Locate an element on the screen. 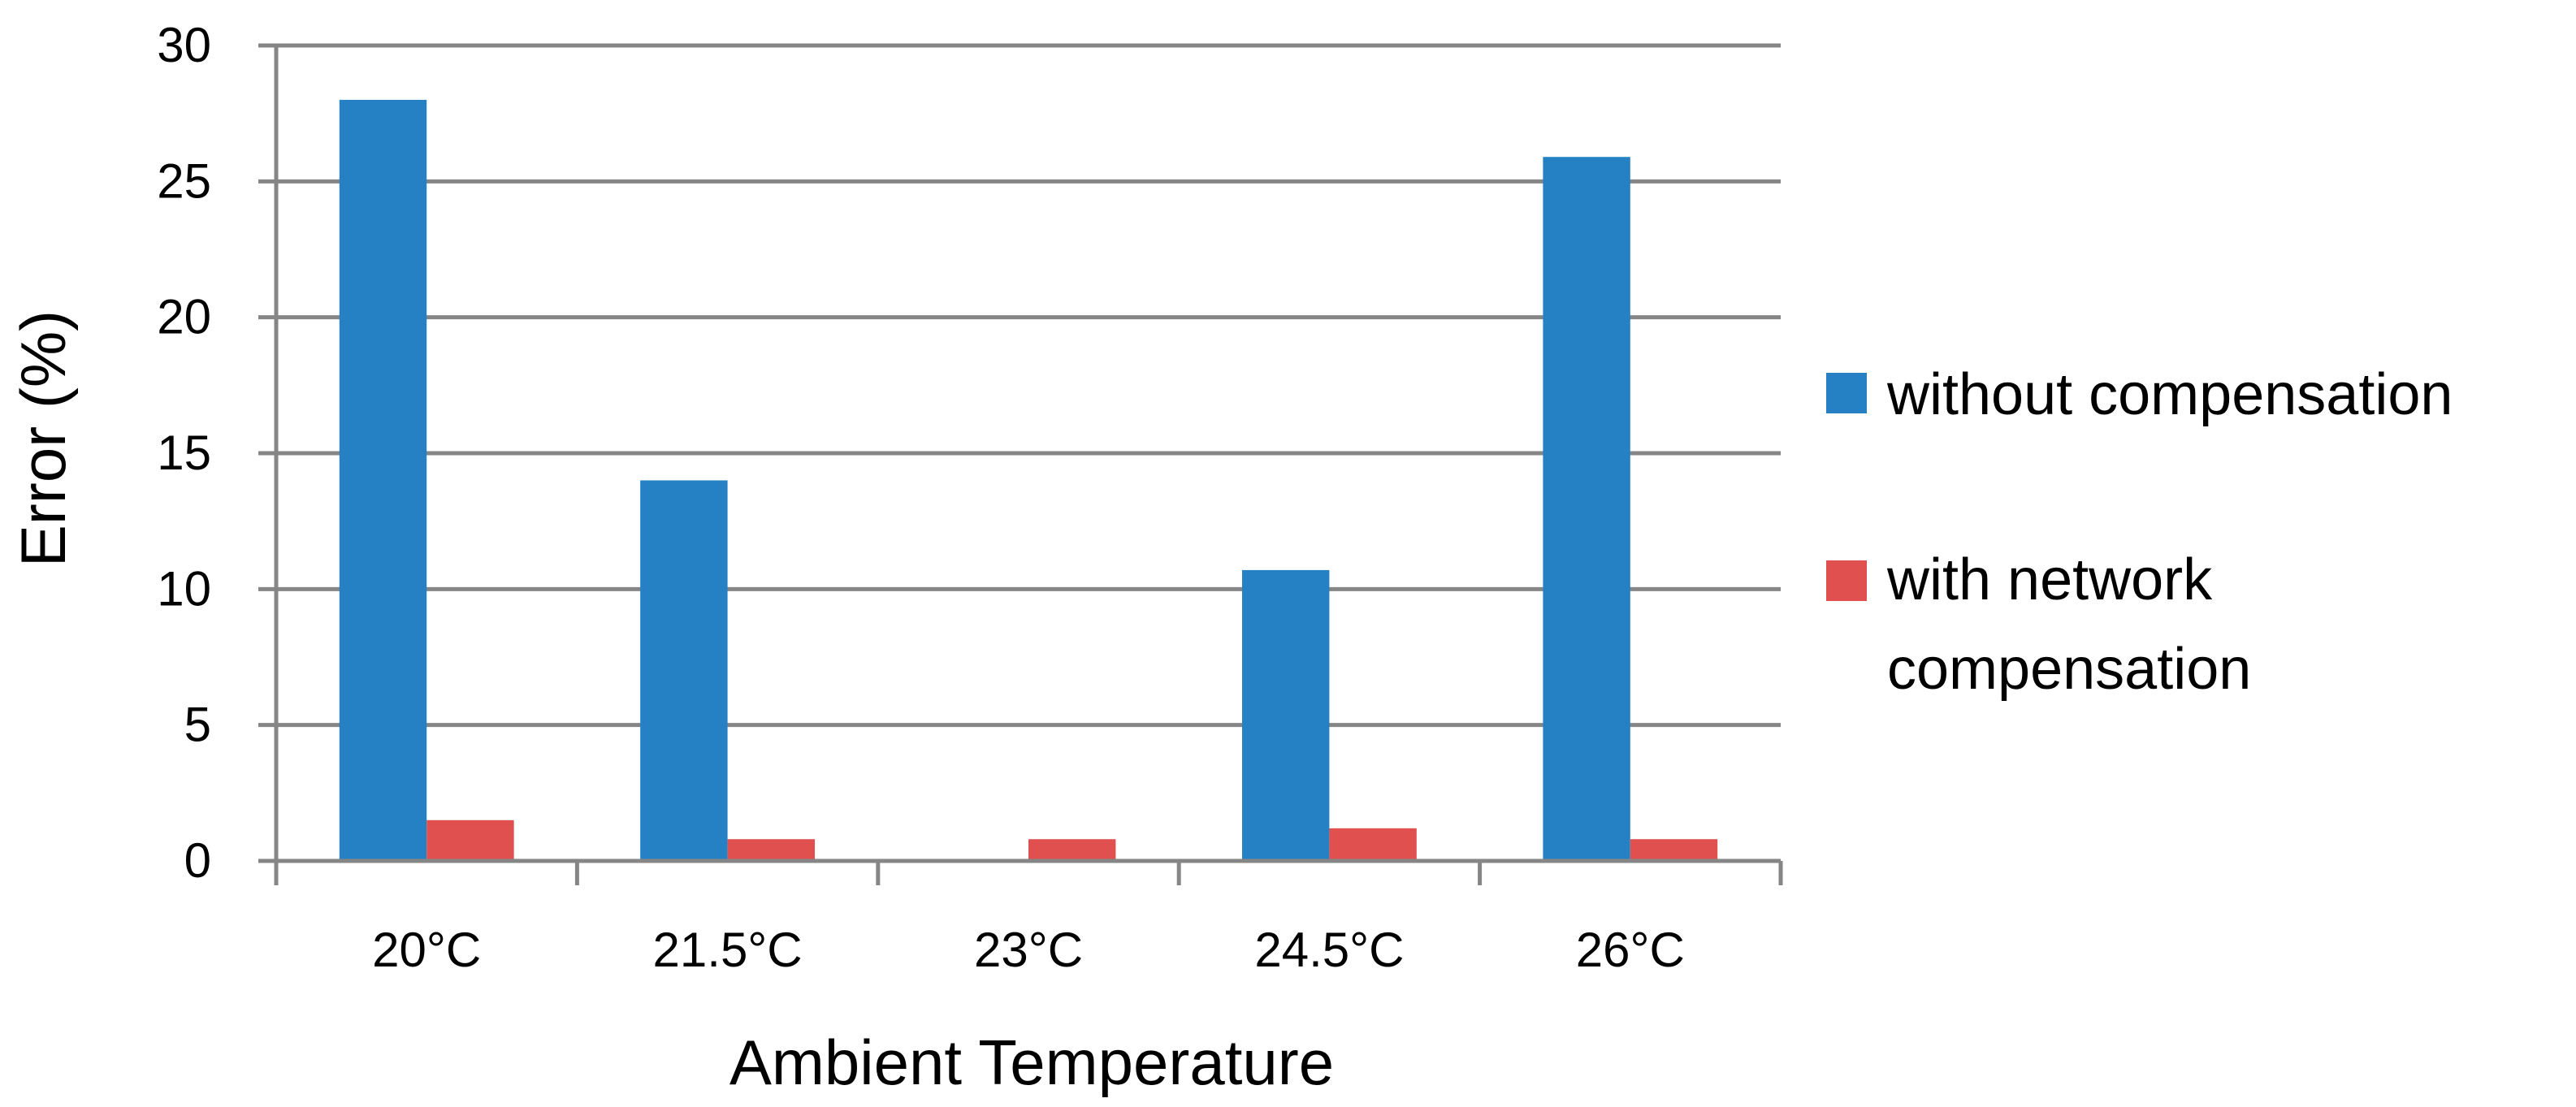  y-tick-label: 0 is located at coordinates (197, 860).